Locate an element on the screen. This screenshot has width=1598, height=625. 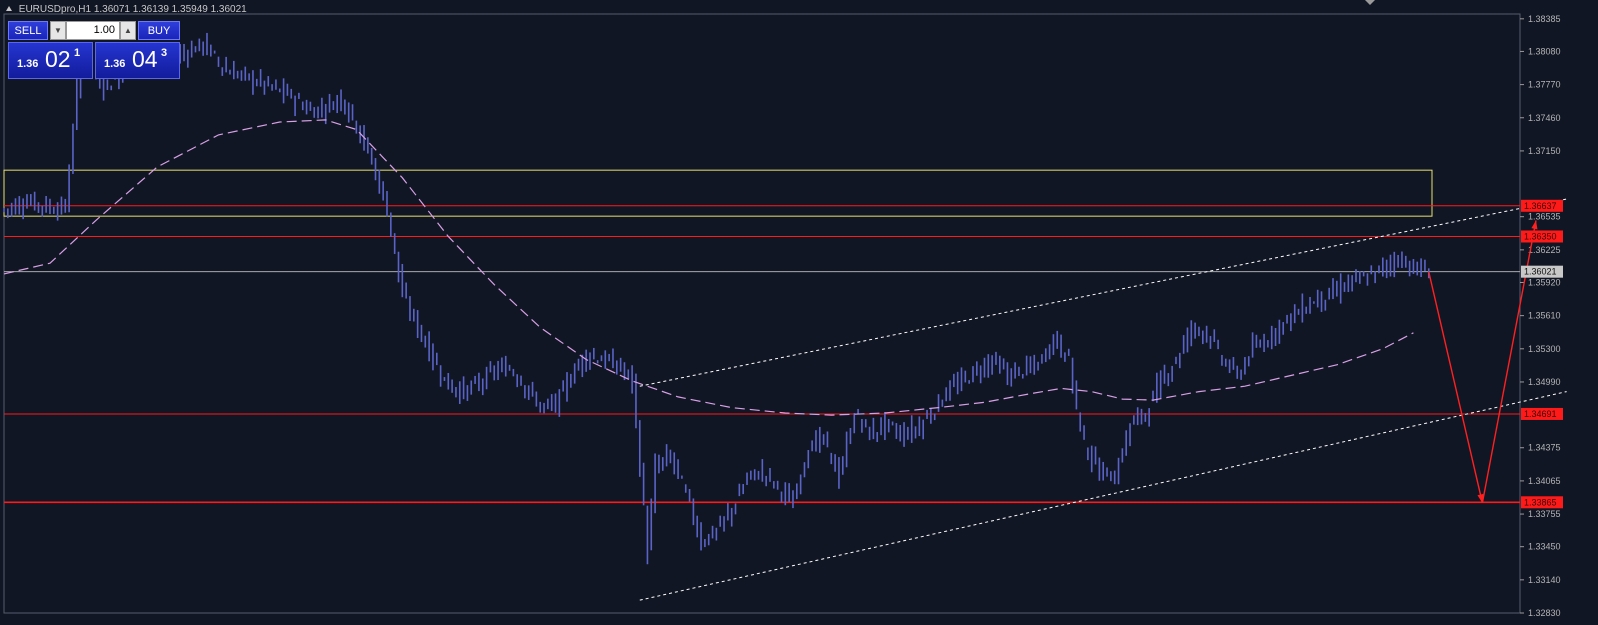
current-price-tag-bg is located at coordinates (1542, 271).